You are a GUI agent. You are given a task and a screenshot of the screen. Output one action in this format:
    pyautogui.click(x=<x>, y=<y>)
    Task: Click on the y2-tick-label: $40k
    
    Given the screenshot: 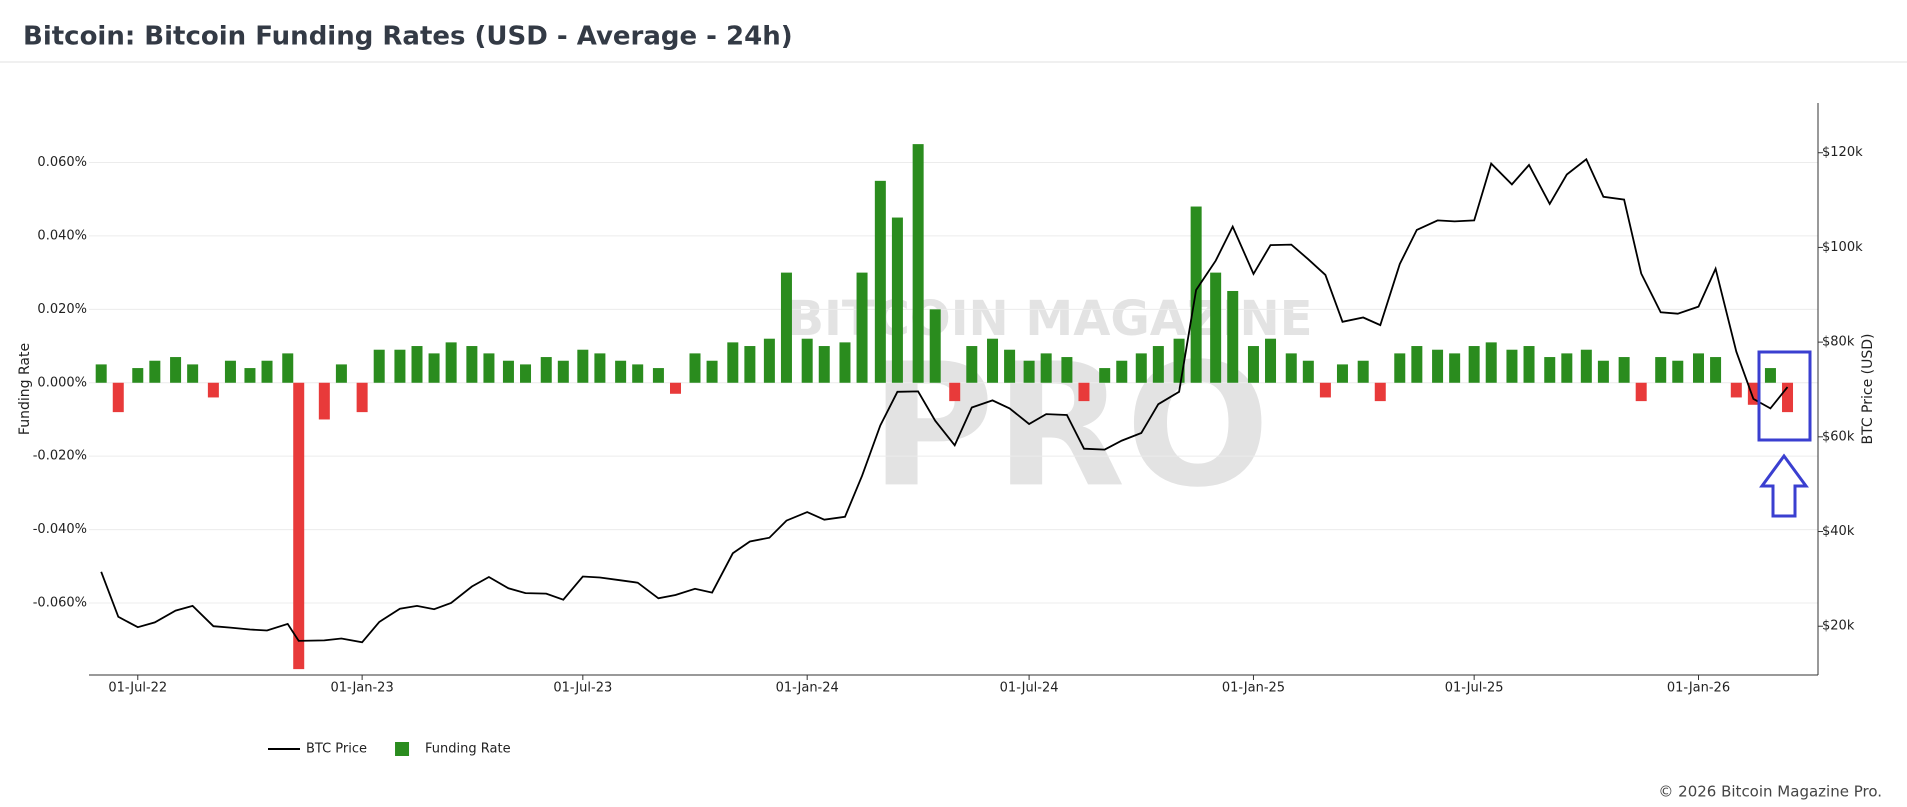 What is the action you would take?
    pyautogui.click(x=1838, y=531)
    